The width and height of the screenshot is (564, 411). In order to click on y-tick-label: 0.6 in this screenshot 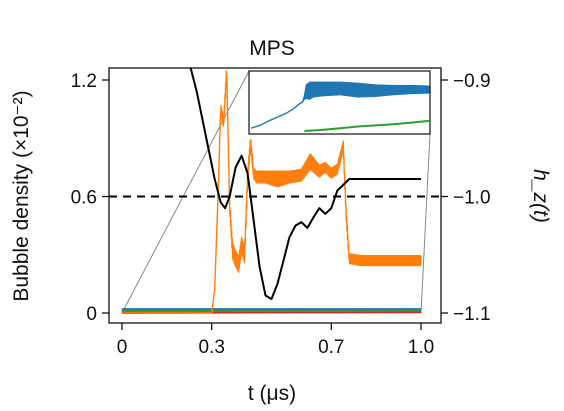, I will do `click(84, 198)`.